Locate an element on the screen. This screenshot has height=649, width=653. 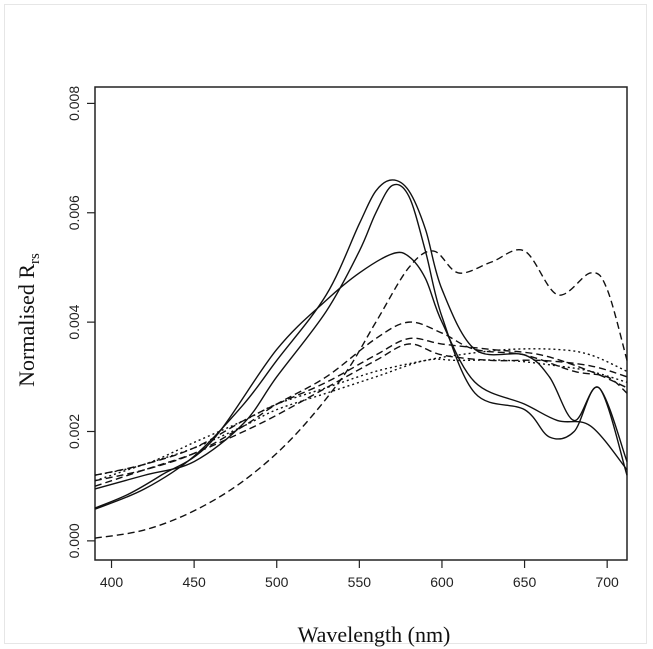
y-tick-label: 0.002 is located at coordinates (74, 431).